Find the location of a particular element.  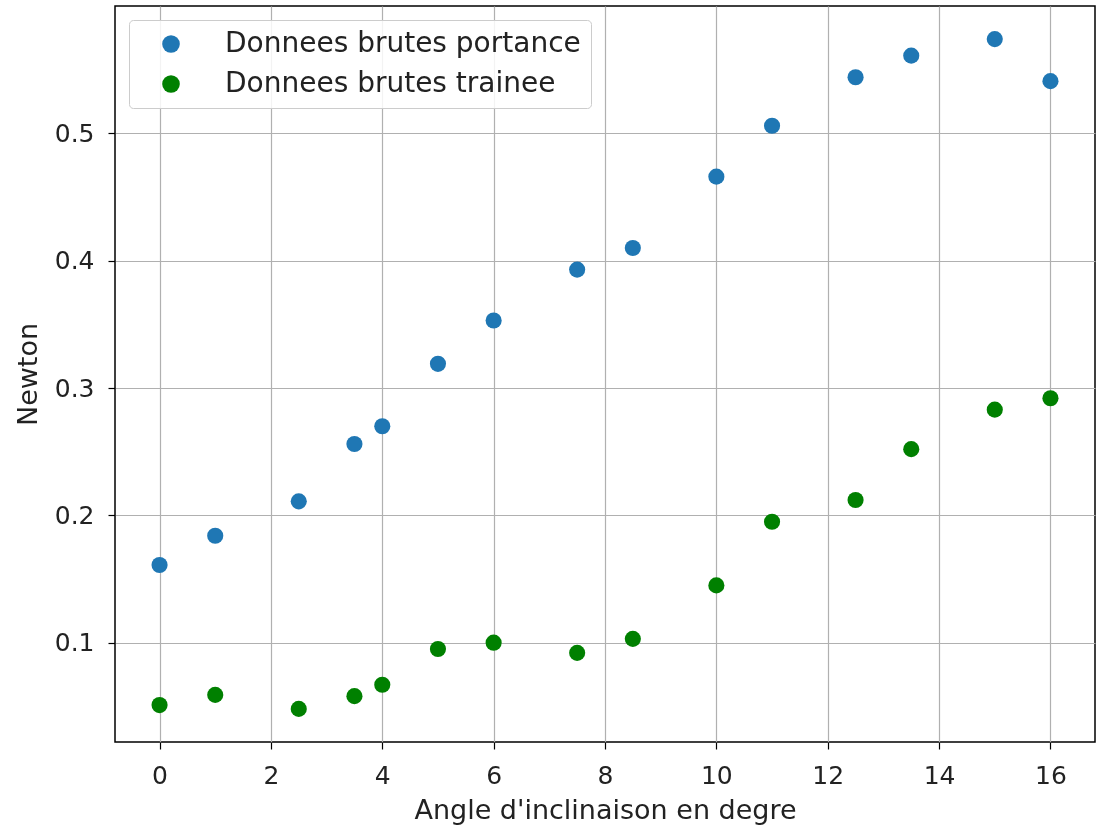

x-tick-label: 8 is located at coordinates (605, 775).